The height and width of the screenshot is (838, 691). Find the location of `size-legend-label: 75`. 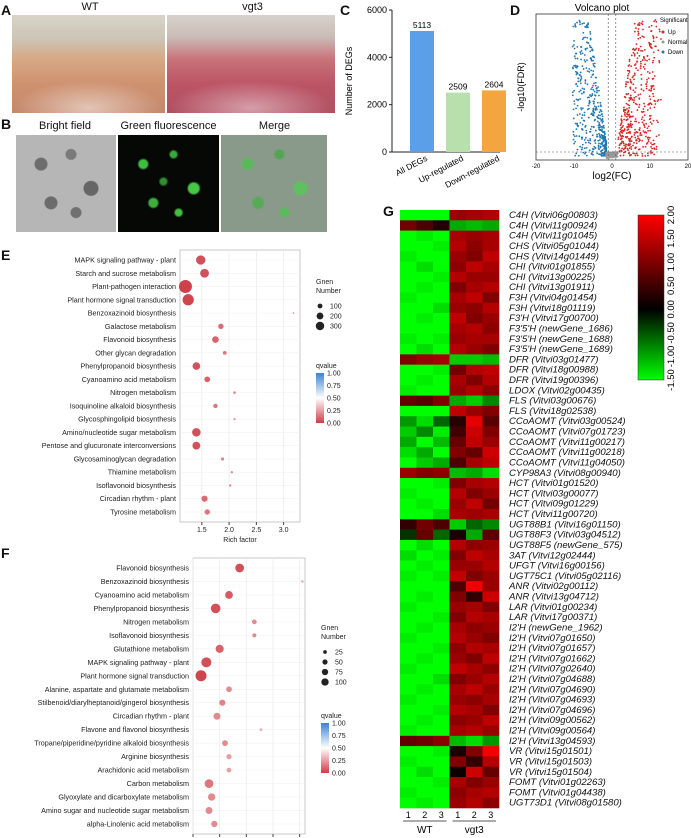

size-legend-label: 75 is located at coordinates (339, 673).